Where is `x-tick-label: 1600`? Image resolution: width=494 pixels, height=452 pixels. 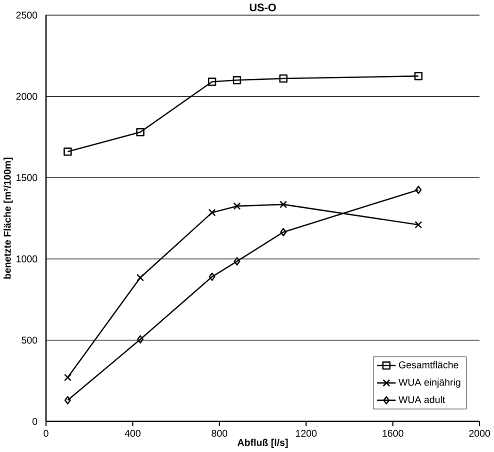
x-tick-label: 1600 is located at coordinates (393, 434).